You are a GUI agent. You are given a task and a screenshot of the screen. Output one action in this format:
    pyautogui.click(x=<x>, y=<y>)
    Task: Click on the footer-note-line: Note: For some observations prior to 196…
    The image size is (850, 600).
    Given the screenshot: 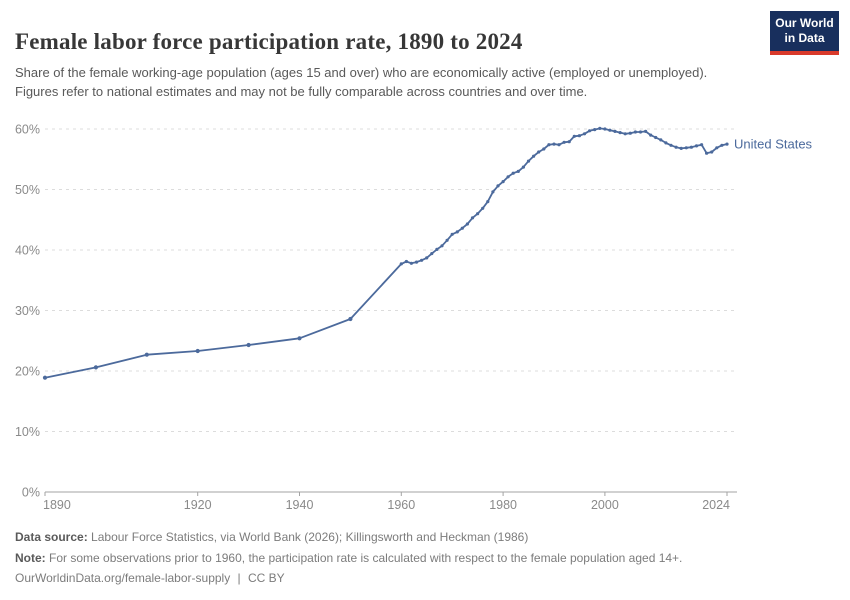 What is the action you would take?
    pyautogui.click(x=420, y=558)
    